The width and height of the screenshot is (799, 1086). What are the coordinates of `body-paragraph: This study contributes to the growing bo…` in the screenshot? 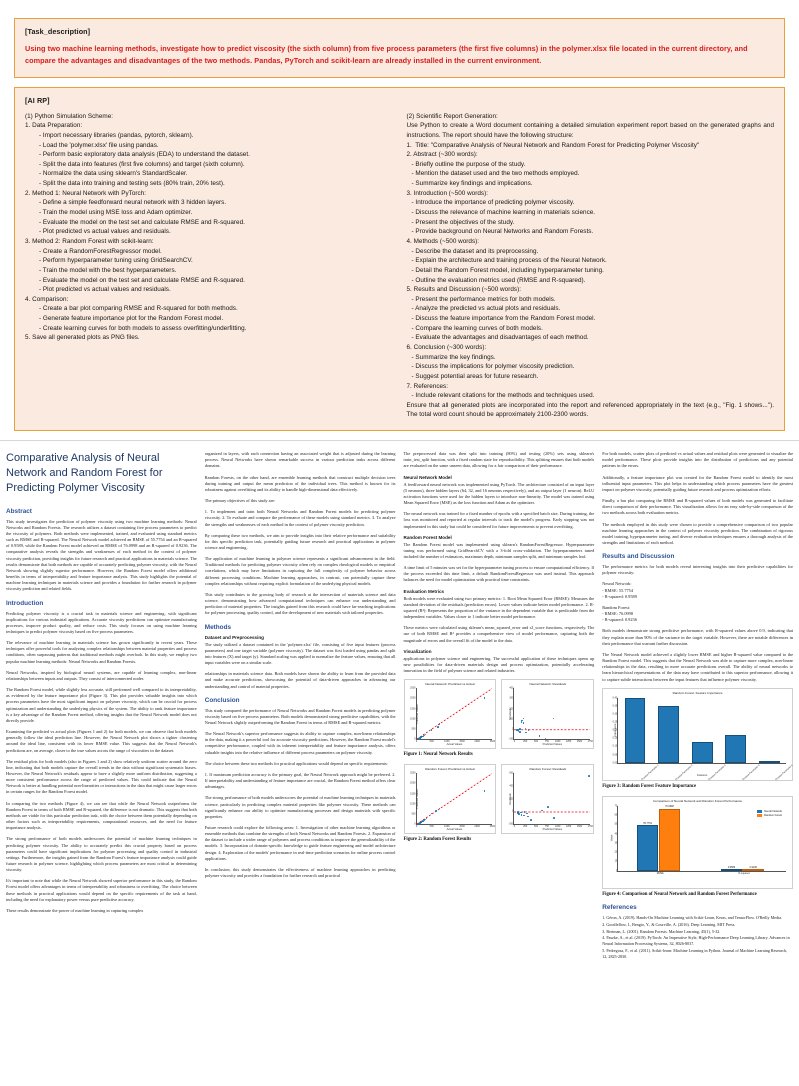 It's located at (300, 603).